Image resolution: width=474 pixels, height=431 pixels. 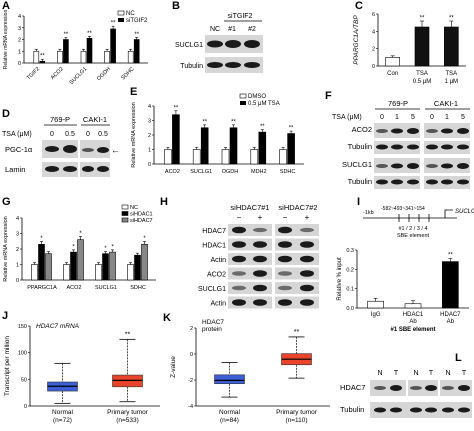 I want to click on i-ytick: 0.3, so click(x=350, y=251).